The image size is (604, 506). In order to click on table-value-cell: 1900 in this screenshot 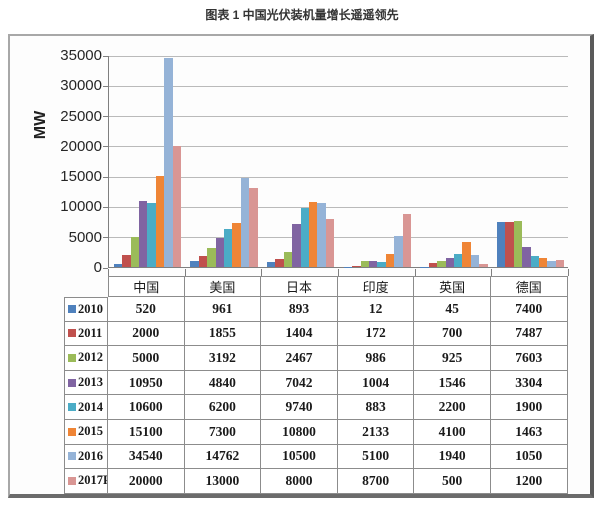, I will do `click(529, 407)`.